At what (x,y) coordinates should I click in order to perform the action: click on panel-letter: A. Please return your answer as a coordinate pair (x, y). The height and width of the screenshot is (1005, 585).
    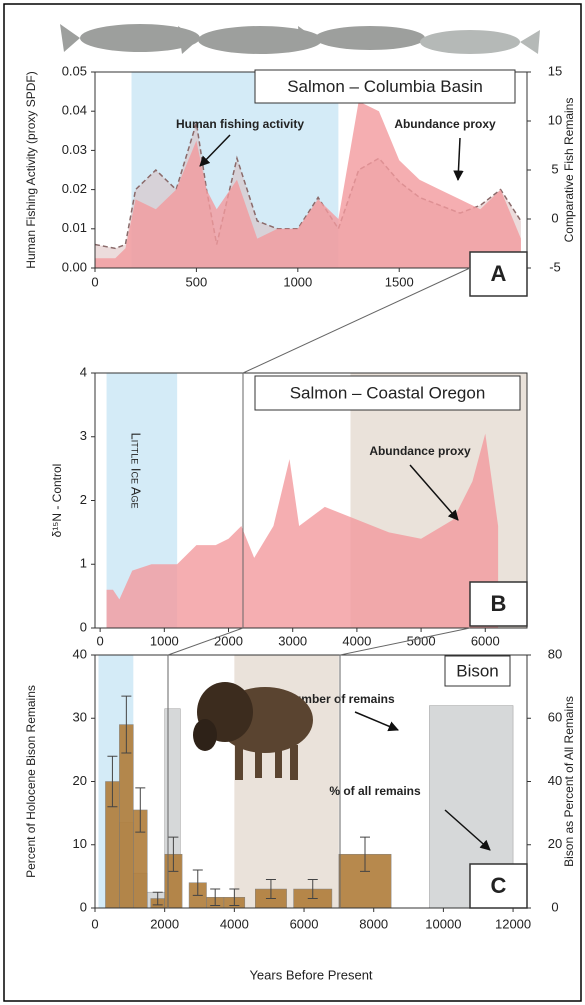
    Looking at the image, I should click on (499, 273).